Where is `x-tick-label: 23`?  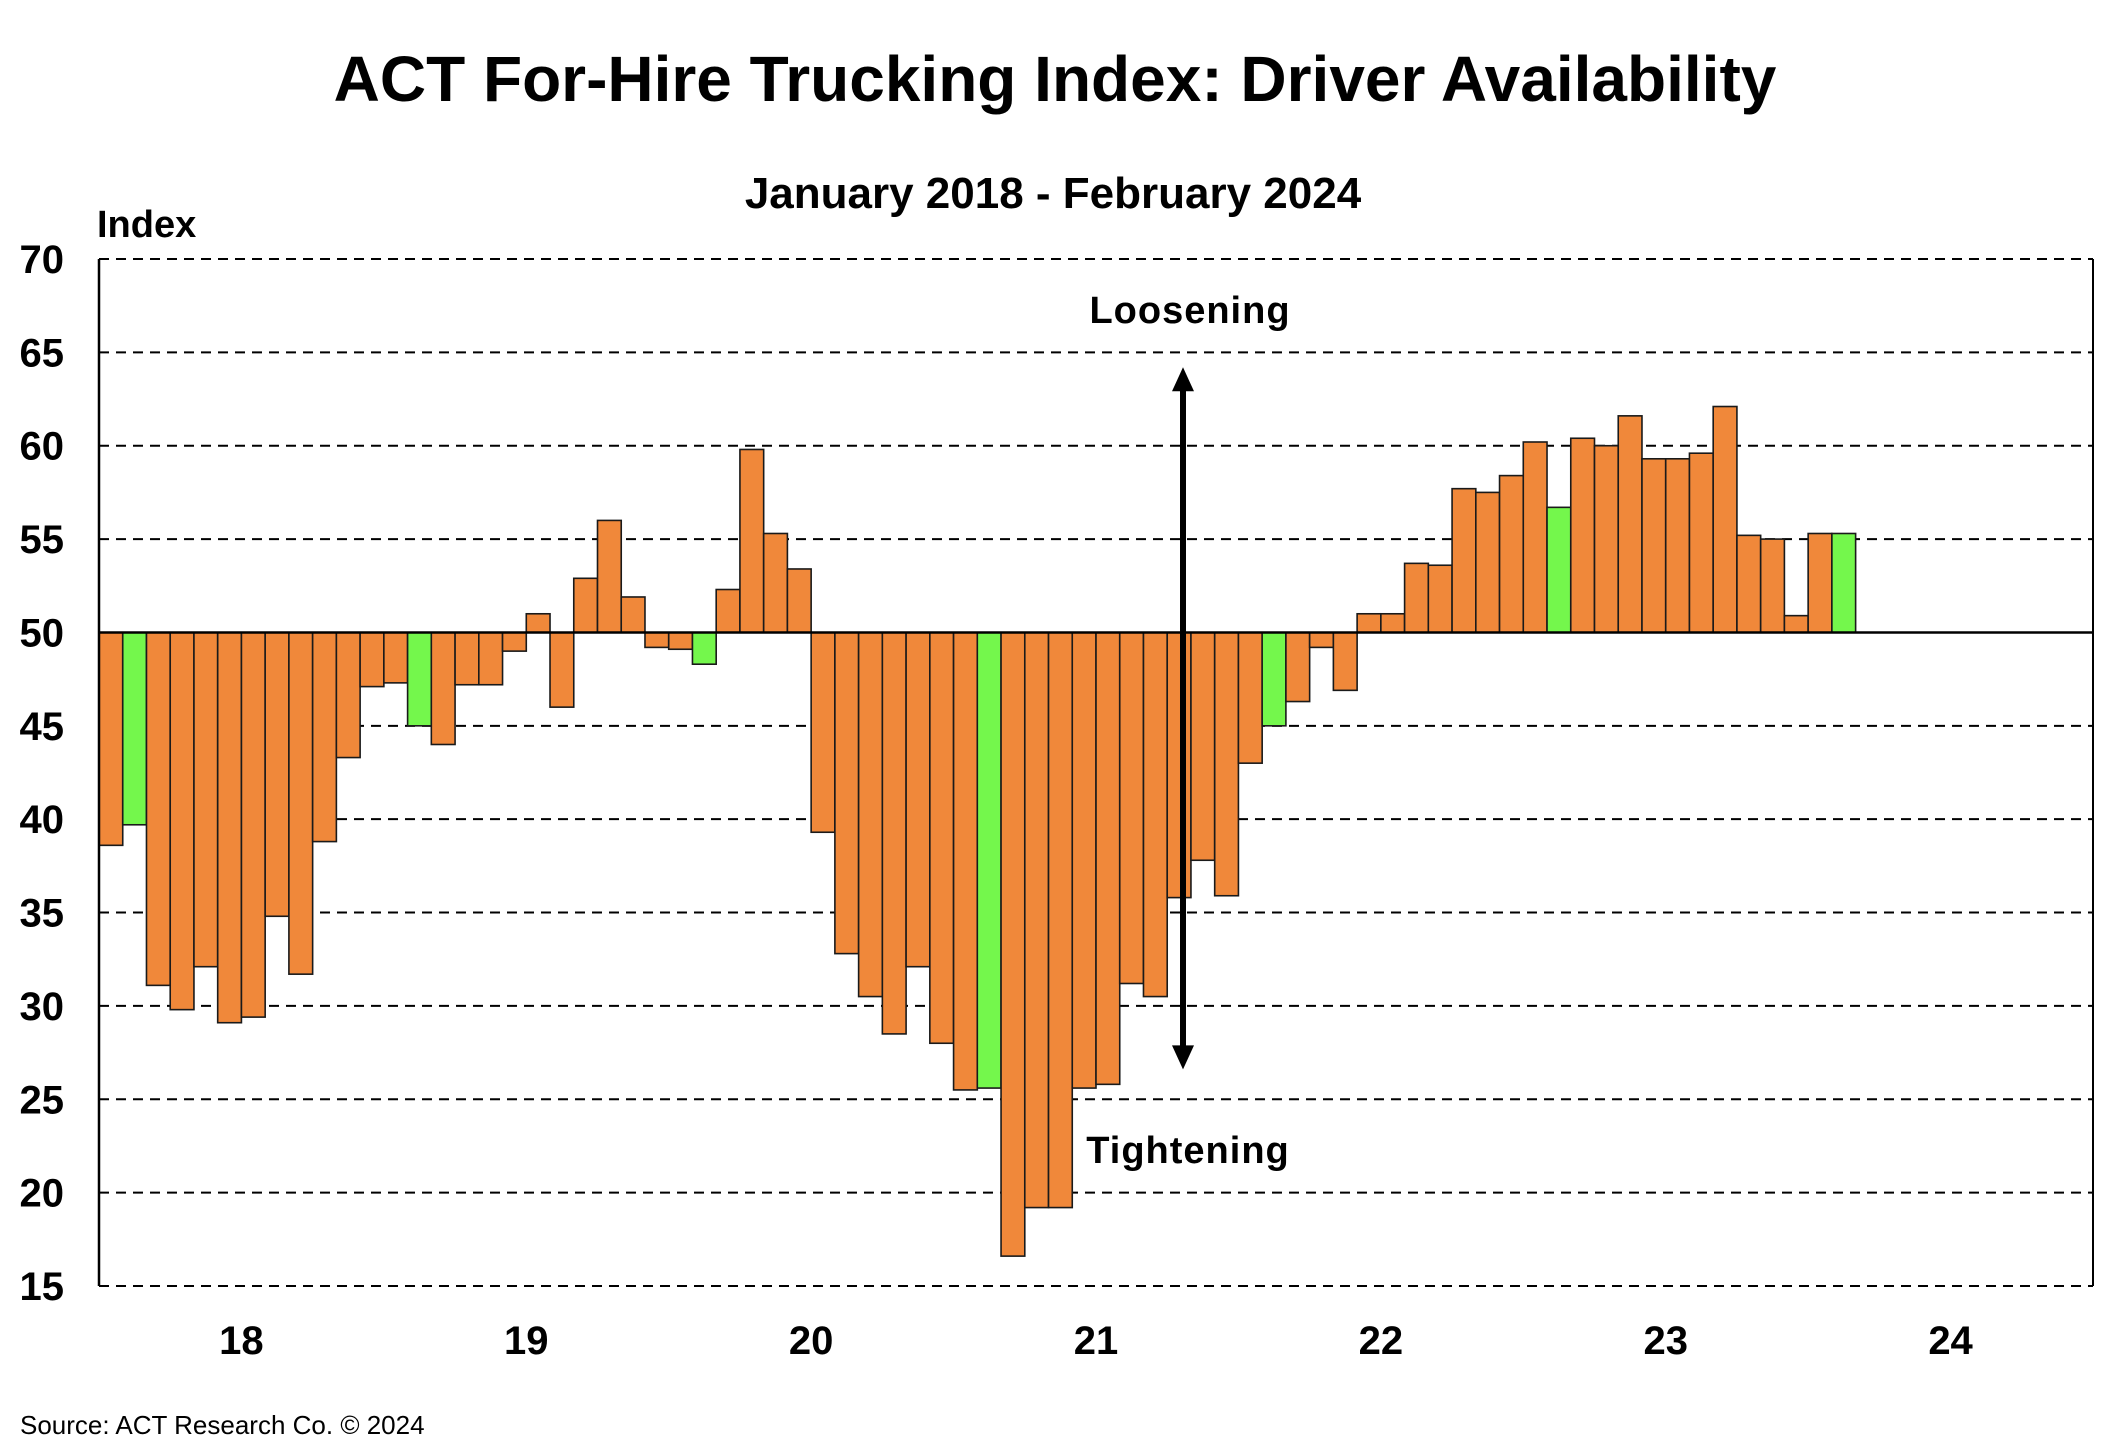
x-tick-label: 23 is located at coordinates (1665, 1341).